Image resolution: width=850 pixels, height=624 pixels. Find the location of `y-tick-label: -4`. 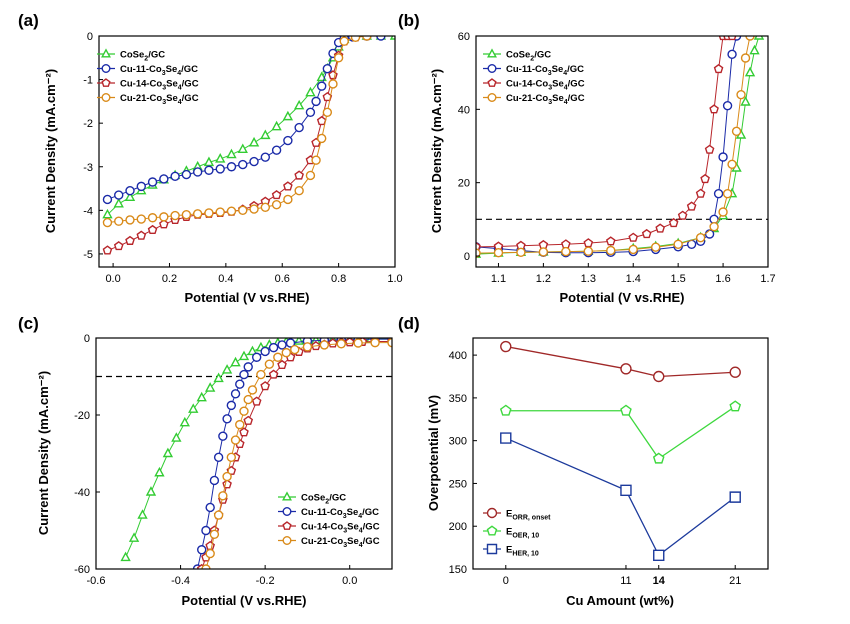

y-tick-label: -4 is located at coordinates (88, 211).